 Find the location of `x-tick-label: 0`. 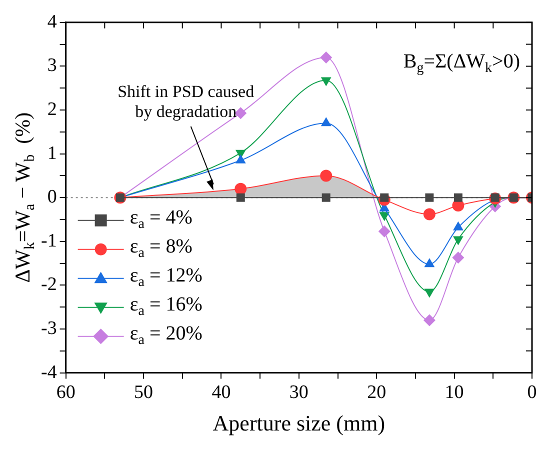

x-tick-label: 0 is located at coordinates (532, 393).